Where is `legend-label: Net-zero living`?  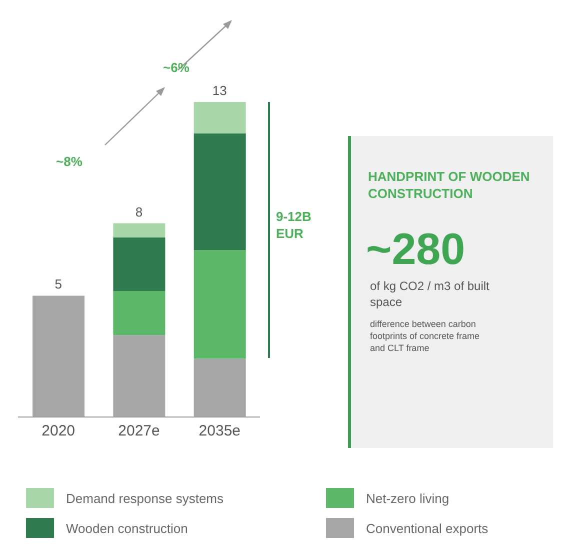 legend-label: Net-zero living is located at coordinates (407, 499).